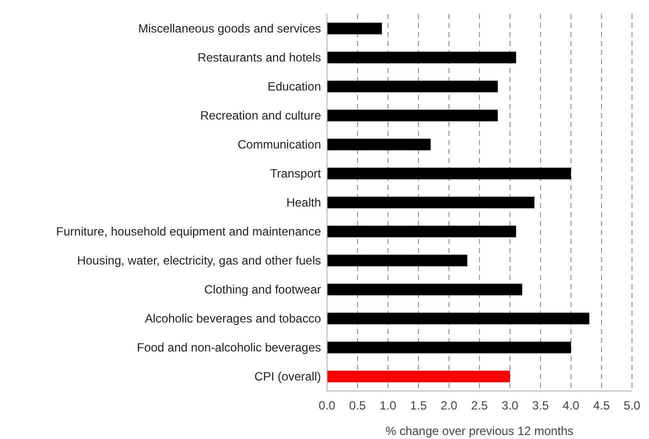 The image size is (649, 439). What do you see at coordinates (189, 231) in the screenshot?
I see `y-tick-label: Furniture, household equipment and maintenance` at bounding box center [189, 231].